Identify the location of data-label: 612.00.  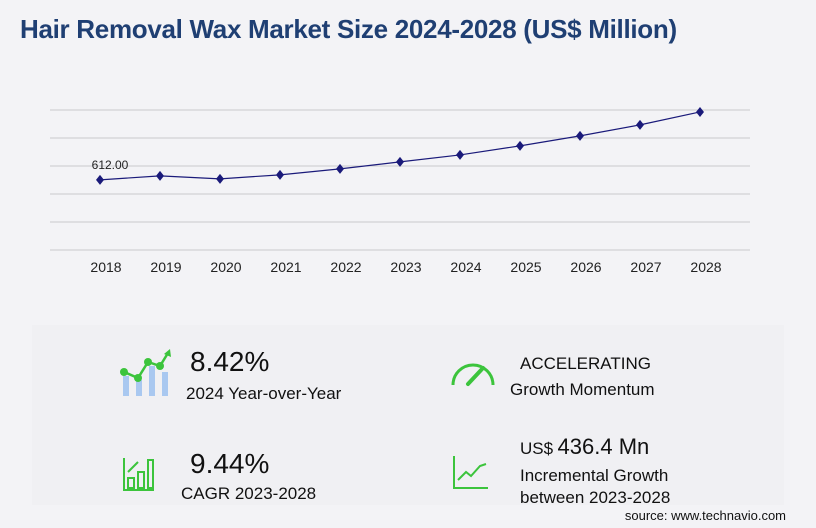
(110, 165).